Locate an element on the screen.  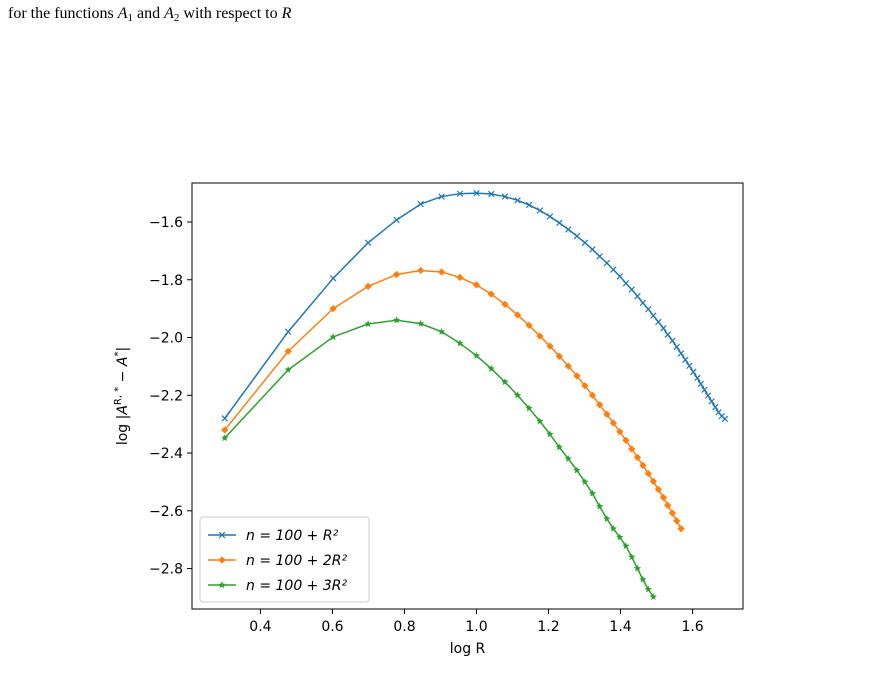
legend: n = 100 + R² n = 100 + 2R² n = 100 + 3R² is located at coordinates (284, 559).